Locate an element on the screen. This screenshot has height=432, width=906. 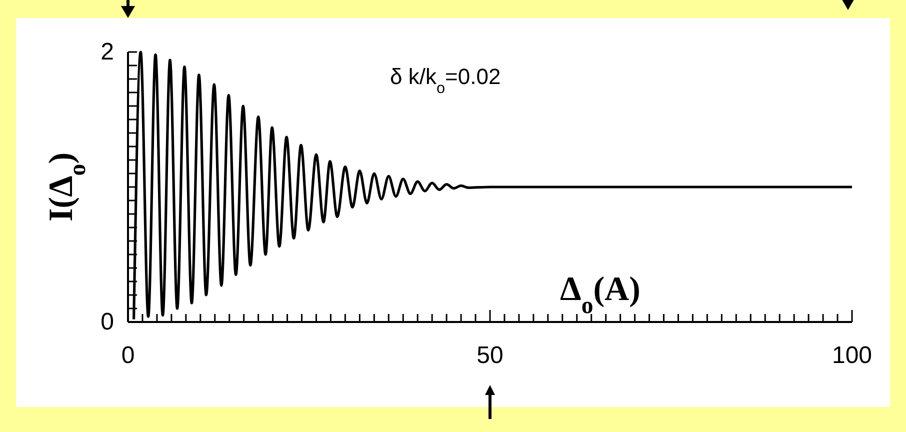
y-tick-label: 2 is located at coordinates (107, 52).